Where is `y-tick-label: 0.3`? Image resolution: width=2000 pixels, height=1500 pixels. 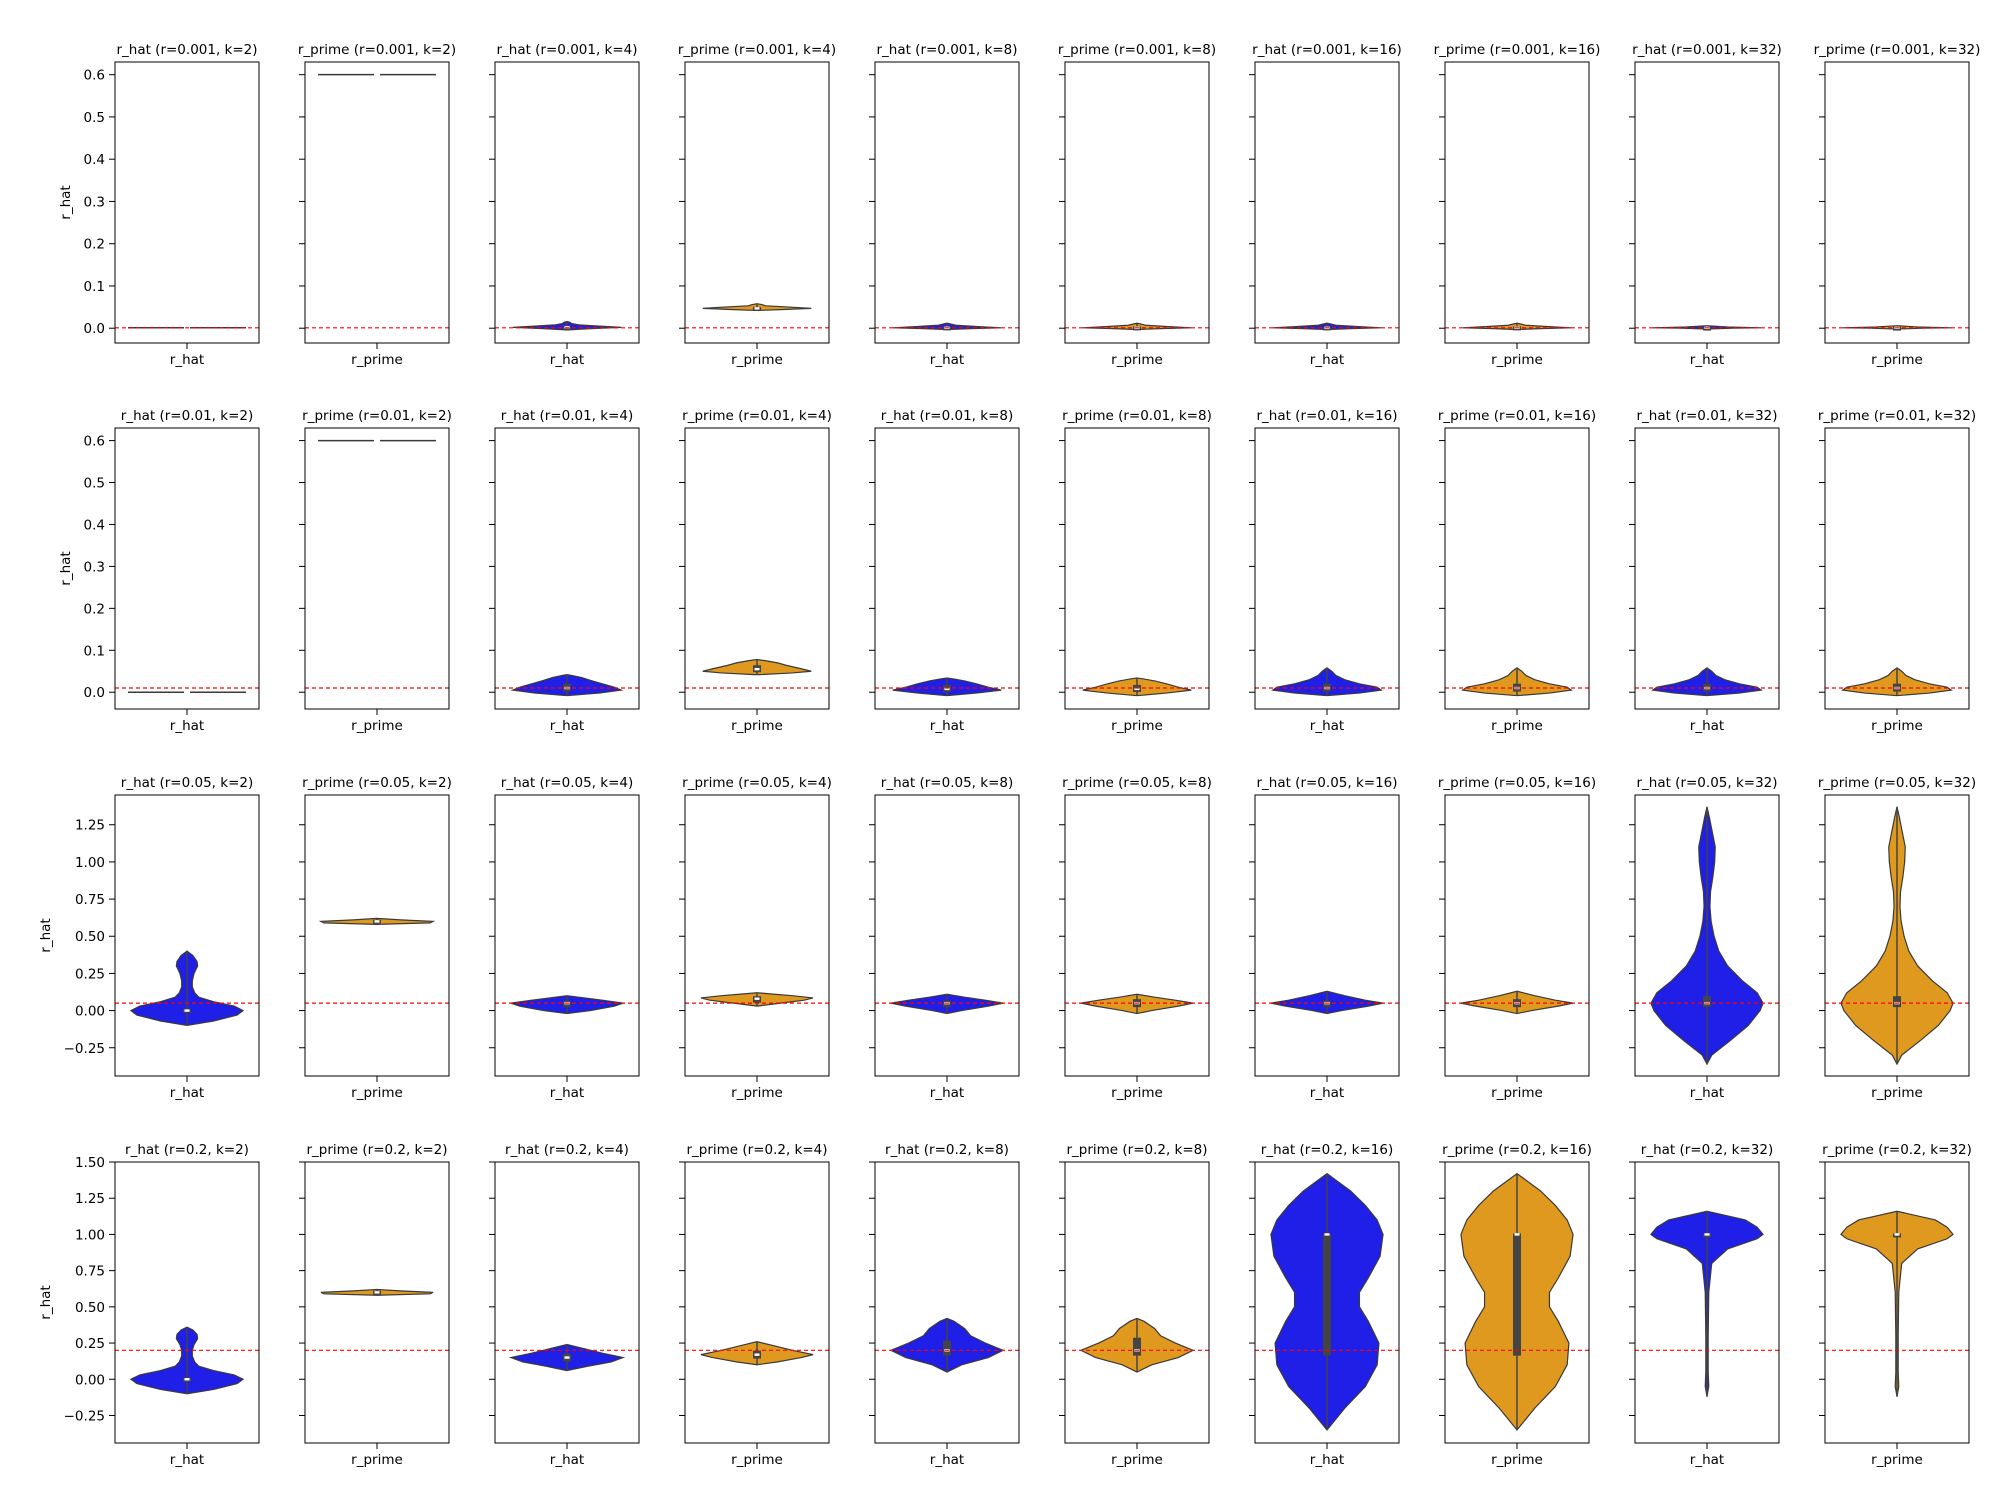 y-tick-label: 0.3 is located at coordinates (94, 202).